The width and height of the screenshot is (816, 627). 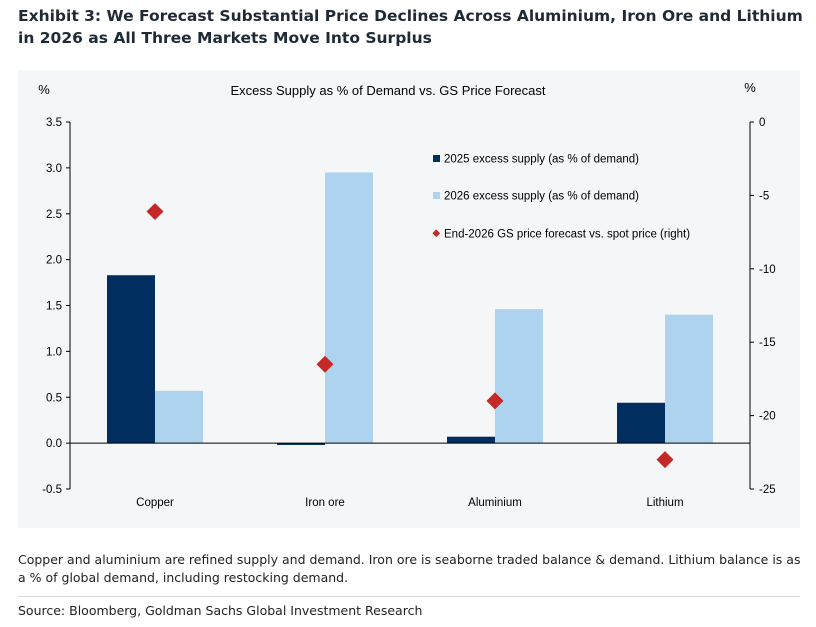 I want to click on bar-2025-lithium, so click(x=641, y=423).